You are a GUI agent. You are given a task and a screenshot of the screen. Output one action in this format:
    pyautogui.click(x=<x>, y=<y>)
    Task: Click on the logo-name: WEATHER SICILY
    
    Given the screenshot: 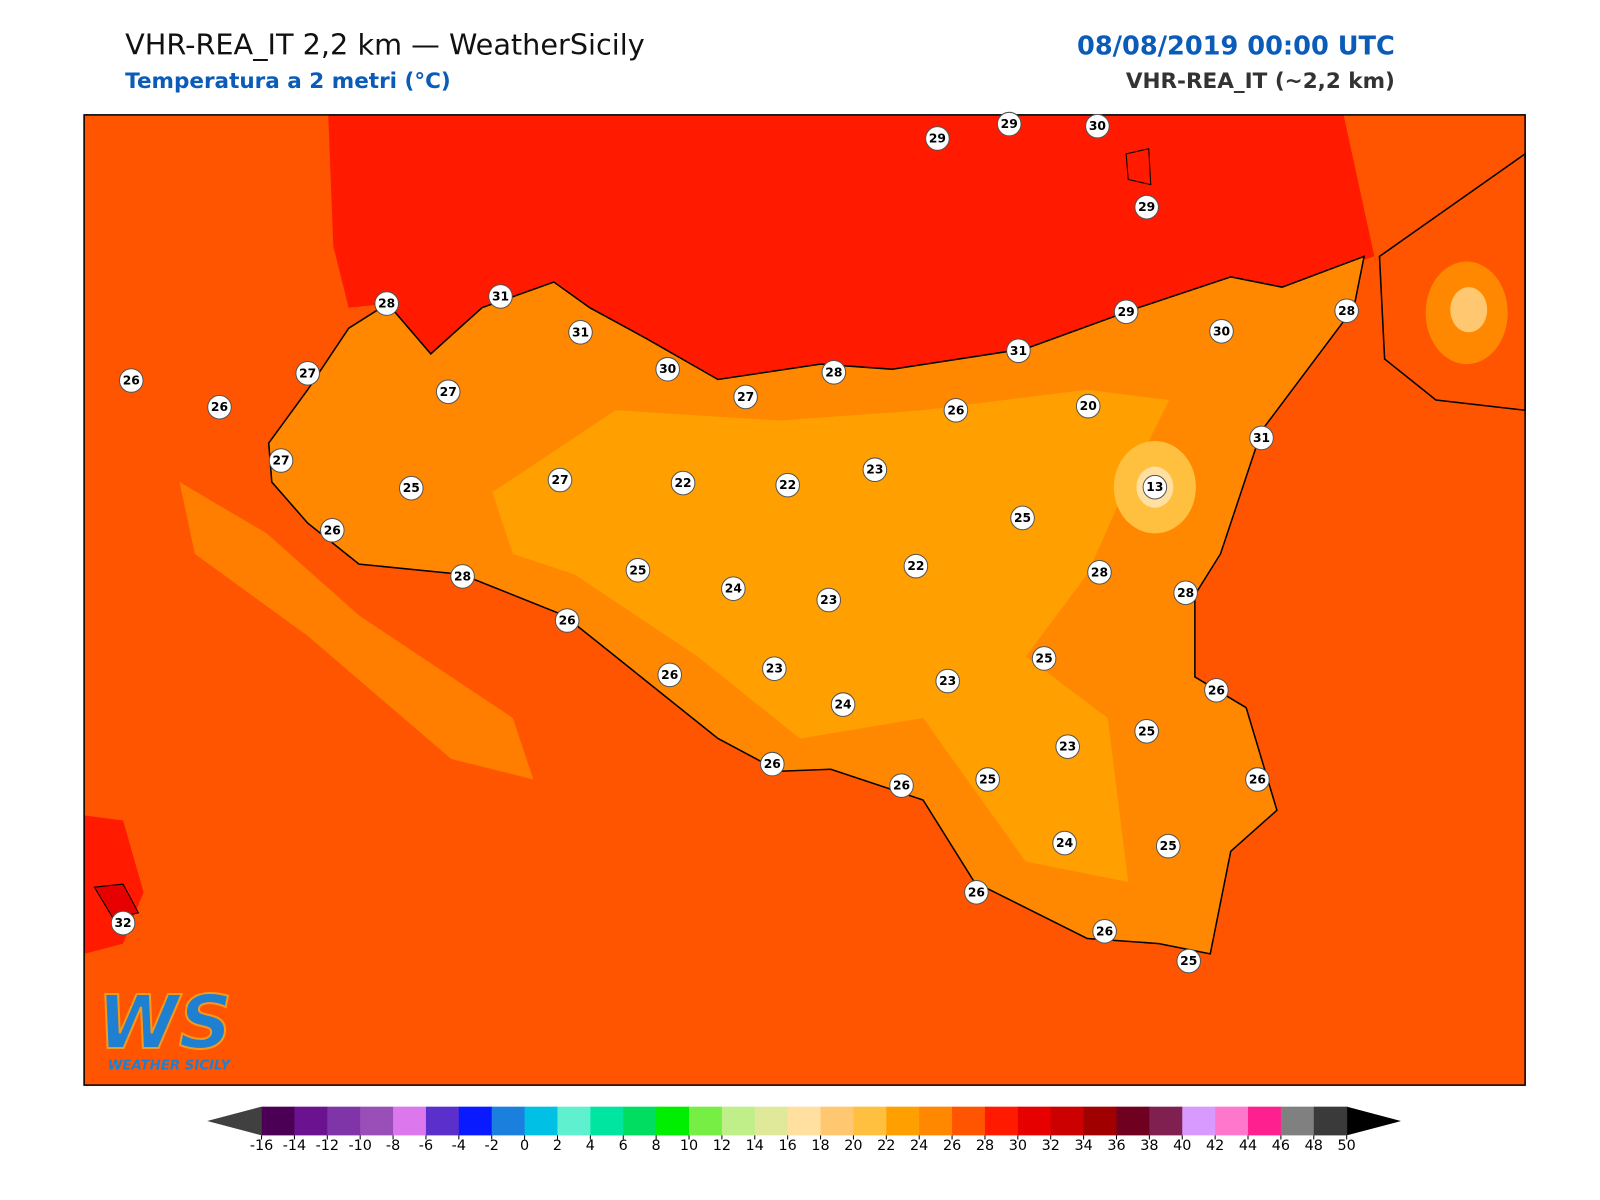 What is the action you would take?
    pyautogui.click(x=170, y=1066)
    